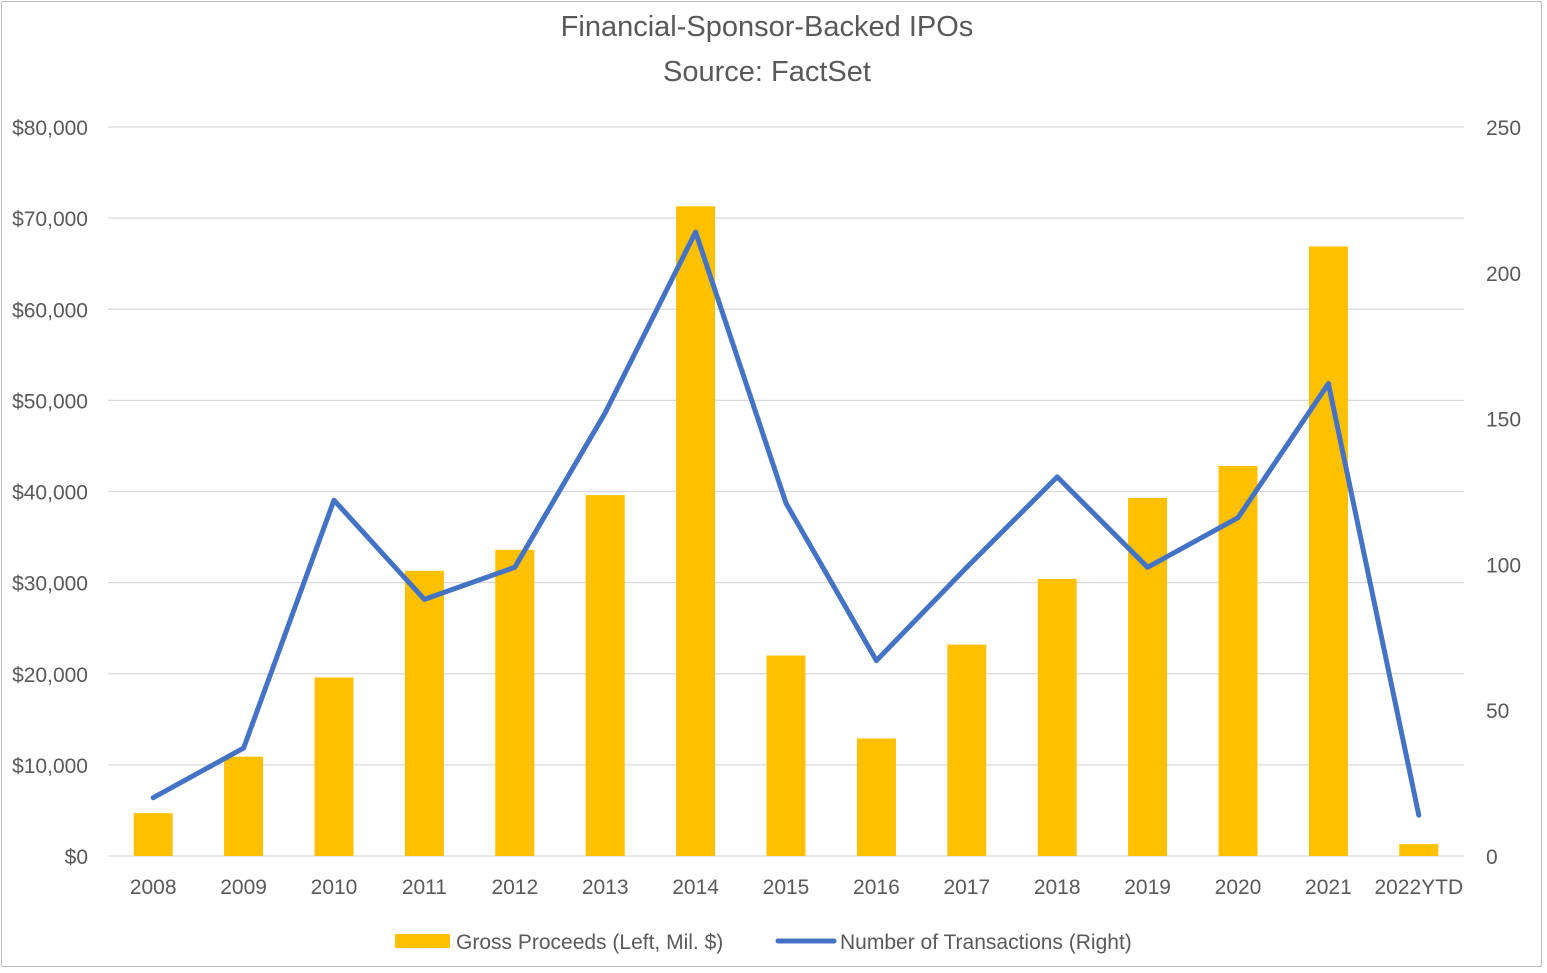 The height and width of the screenshot is (973, 1547). What do you see at coordinates (1503, 420) in the screenshot?
I see `right-tick-label: 150` at bounding box center [1503, 420].